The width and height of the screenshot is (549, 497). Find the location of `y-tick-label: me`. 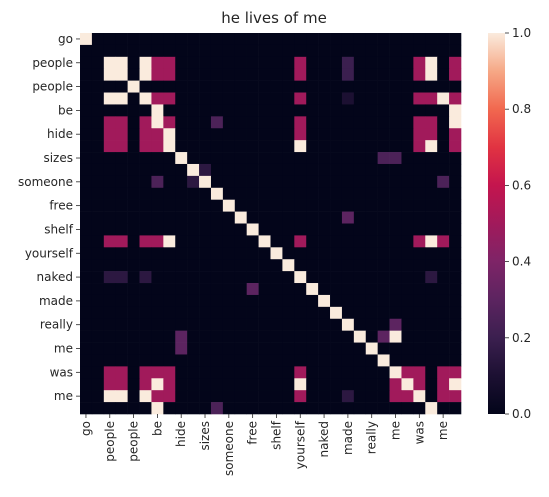

y-tick-label: me is located at coordinates (63, 349).